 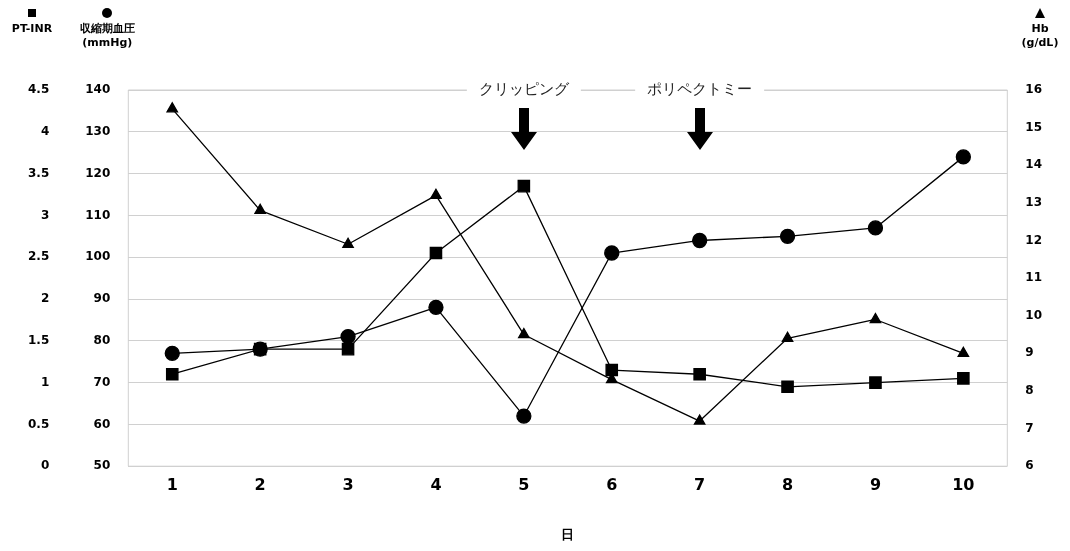 I want to click on y2-tick-label: 16, so click(x=1033, y=89).